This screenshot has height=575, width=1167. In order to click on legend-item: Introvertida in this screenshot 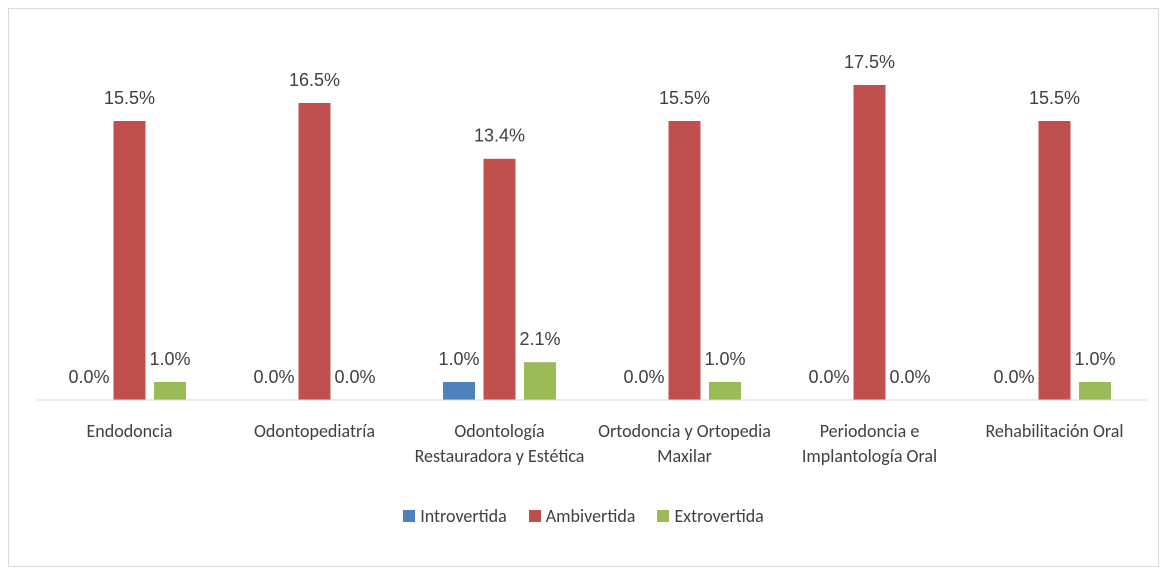, I will do `click(455, 516)`.